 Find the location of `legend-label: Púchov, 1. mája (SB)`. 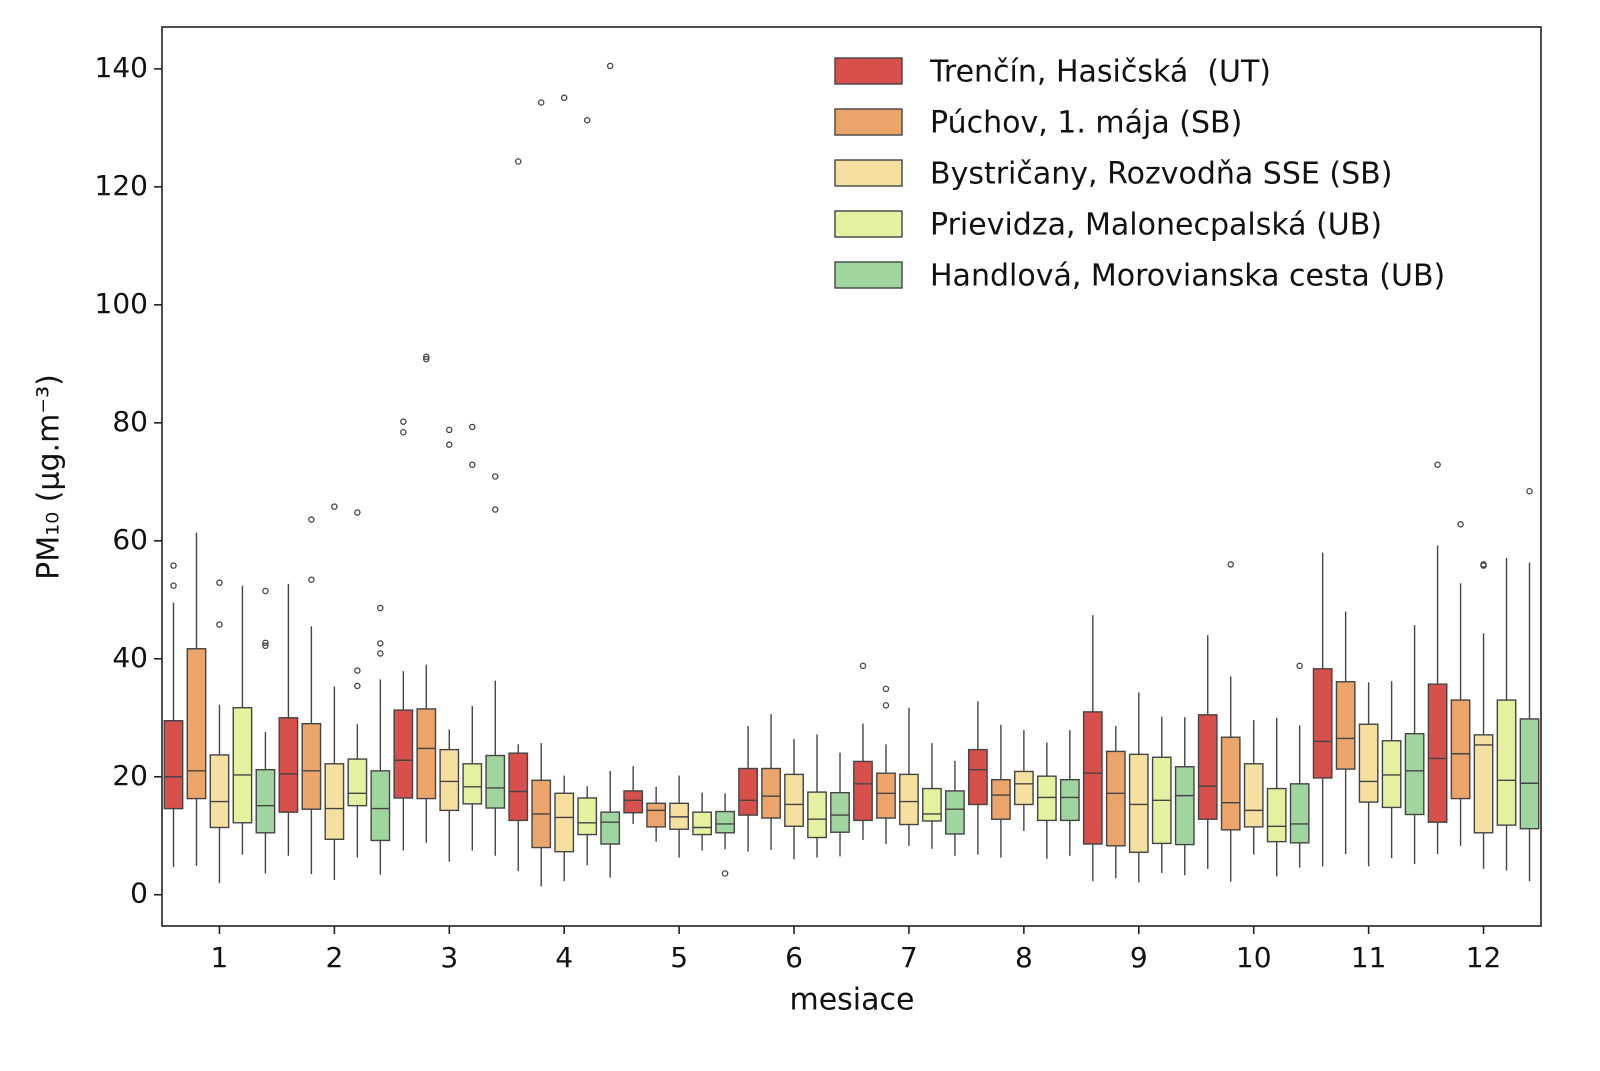

legend-label: Púchov, 1. mája (SB) is located at coordinates (1086, 123).